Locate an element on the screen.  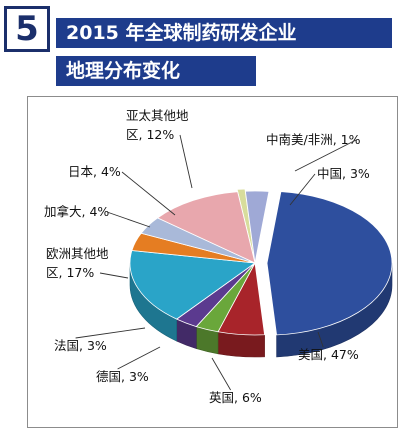
slice-label-欧洲其他地区-line-1: 欧洲其他地 is located at coordinates (77, 253).